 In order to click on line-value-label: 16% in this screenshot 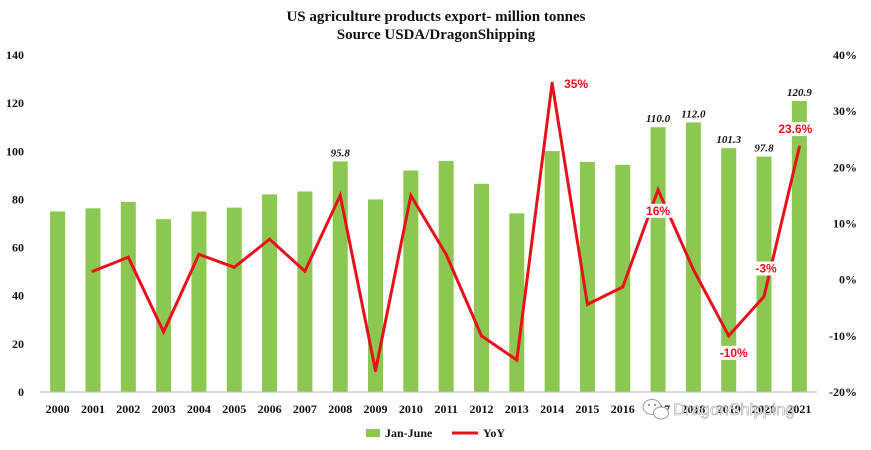, I will do `click(658, 211)`.